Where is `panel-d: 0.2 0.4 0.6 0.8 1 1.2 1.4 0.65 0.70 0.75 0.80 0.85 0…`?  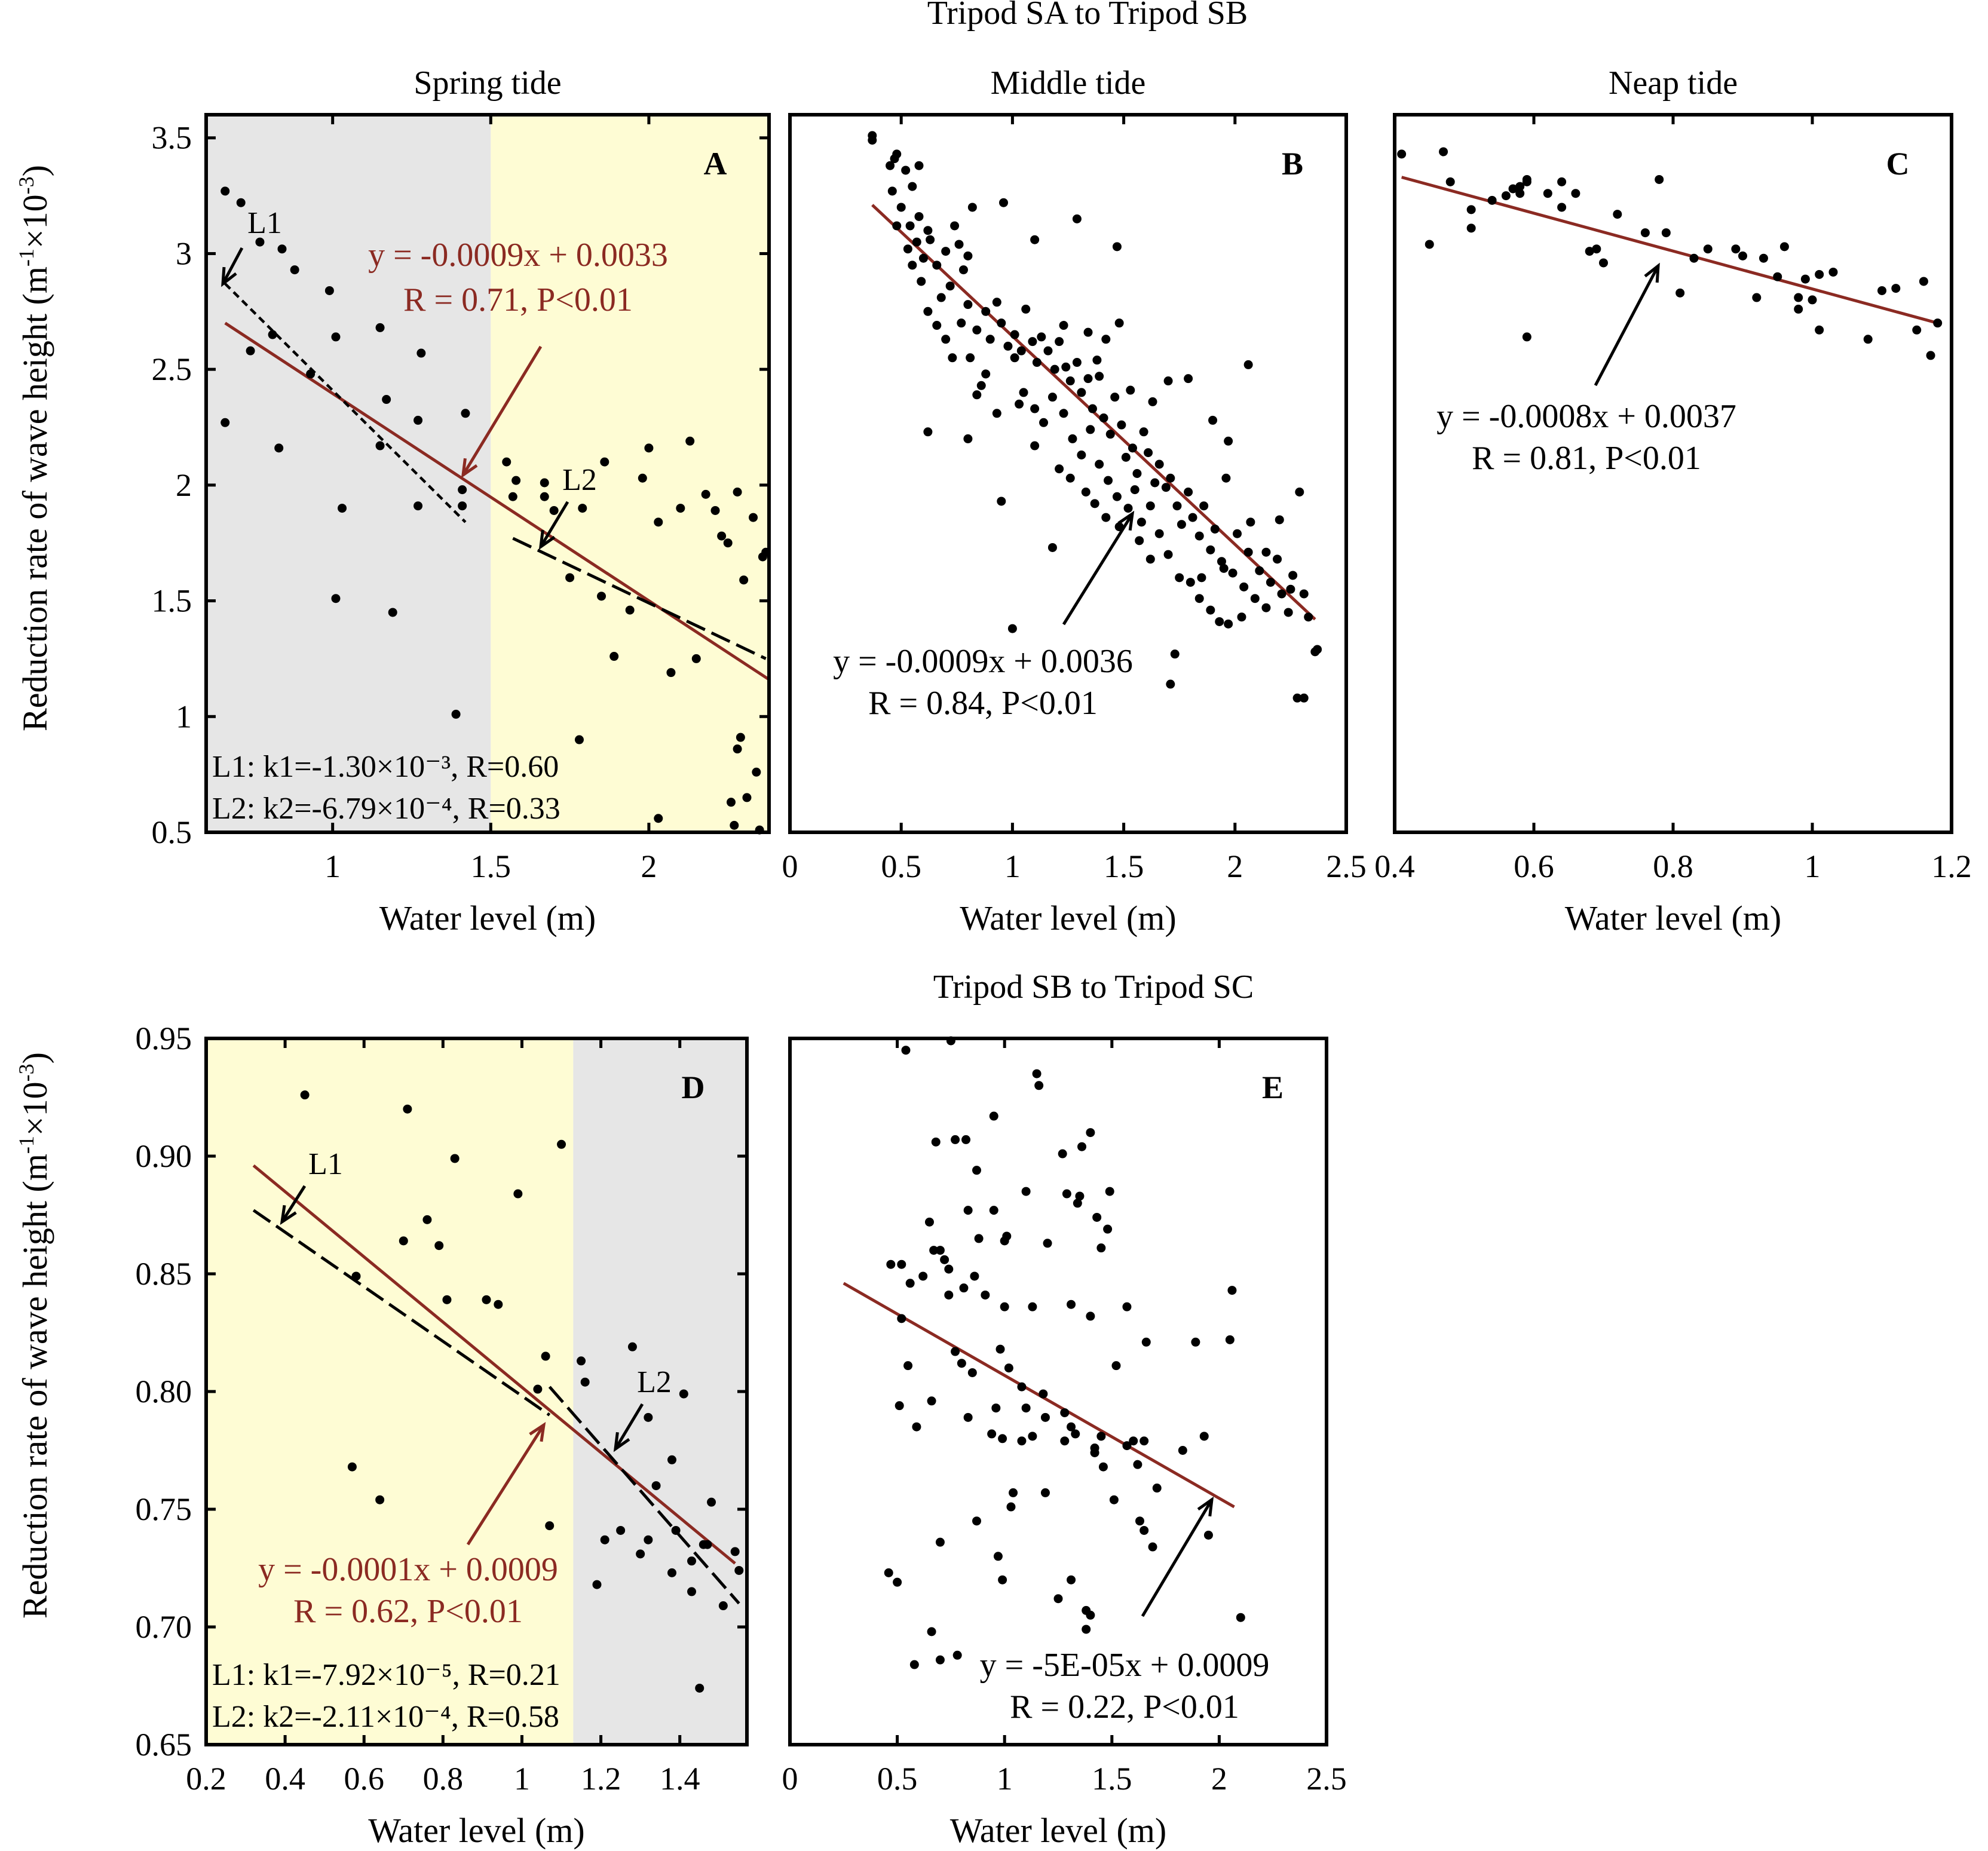
panel-d: 0.2 0.4 0.6 0.8 1 1.2 1.4 0.65 0.70 0.75 0.80 0.85 0… is located at coordinates (442, 1435).